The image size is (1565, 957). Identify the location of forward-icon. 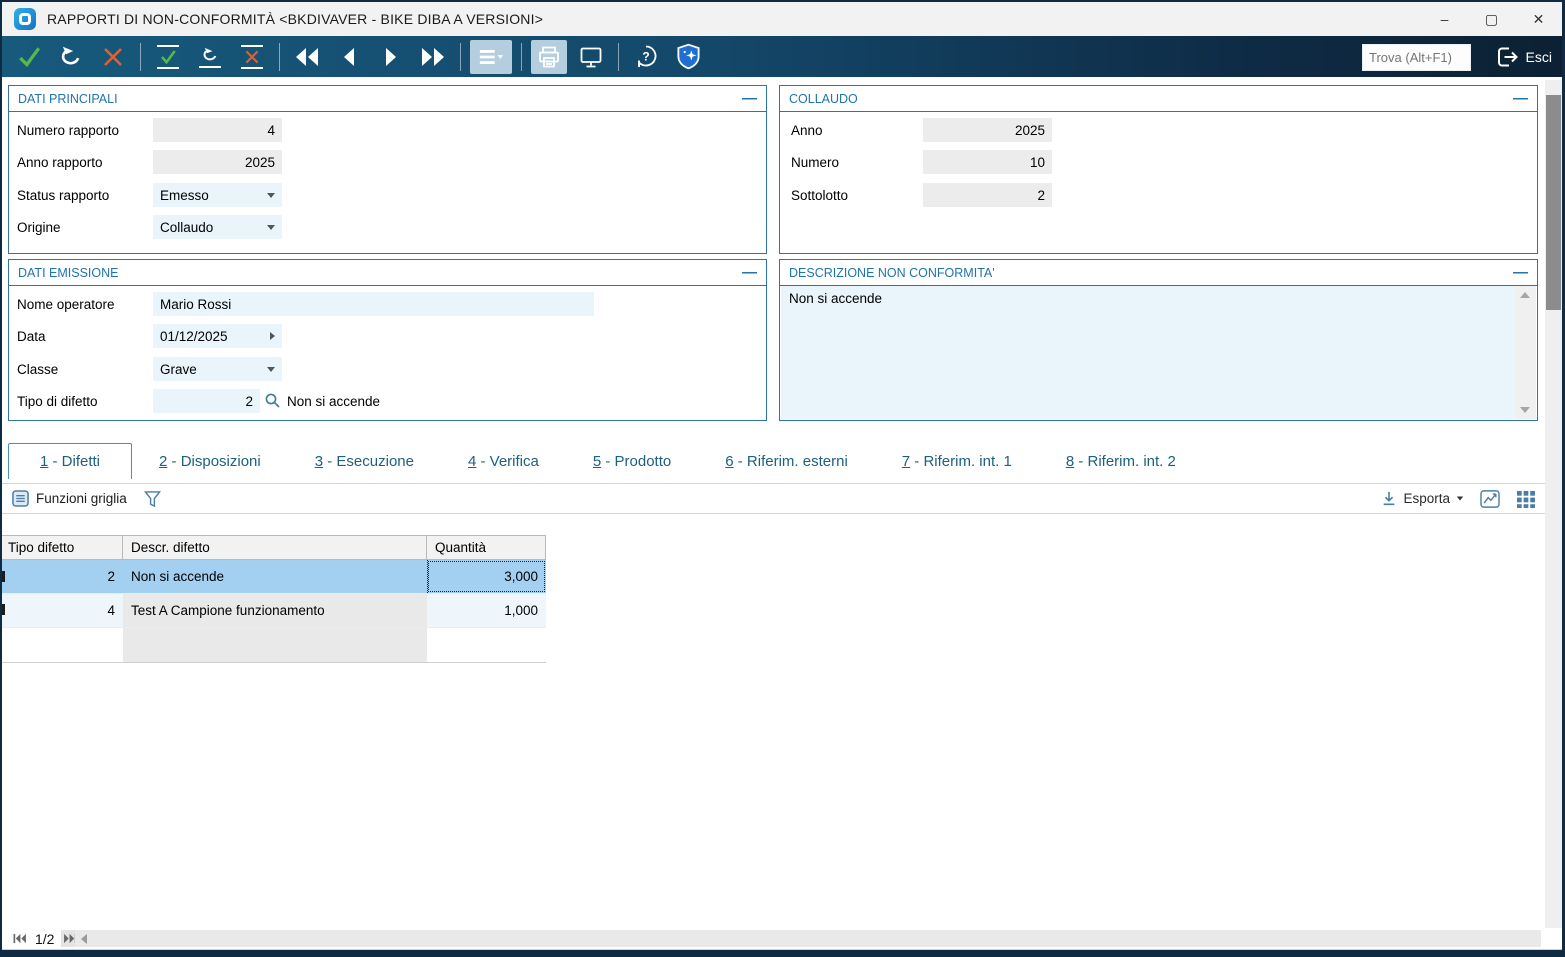
(391, 56).